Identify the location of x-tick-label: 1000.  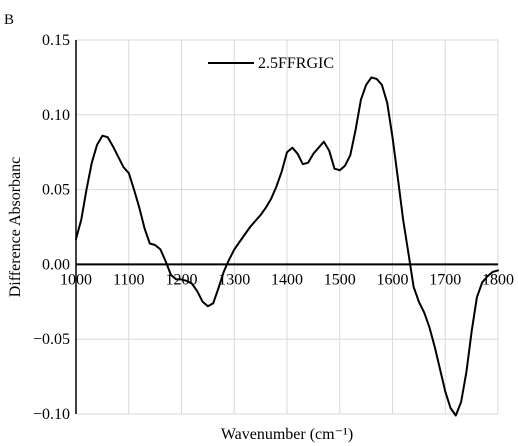
(76, 279).